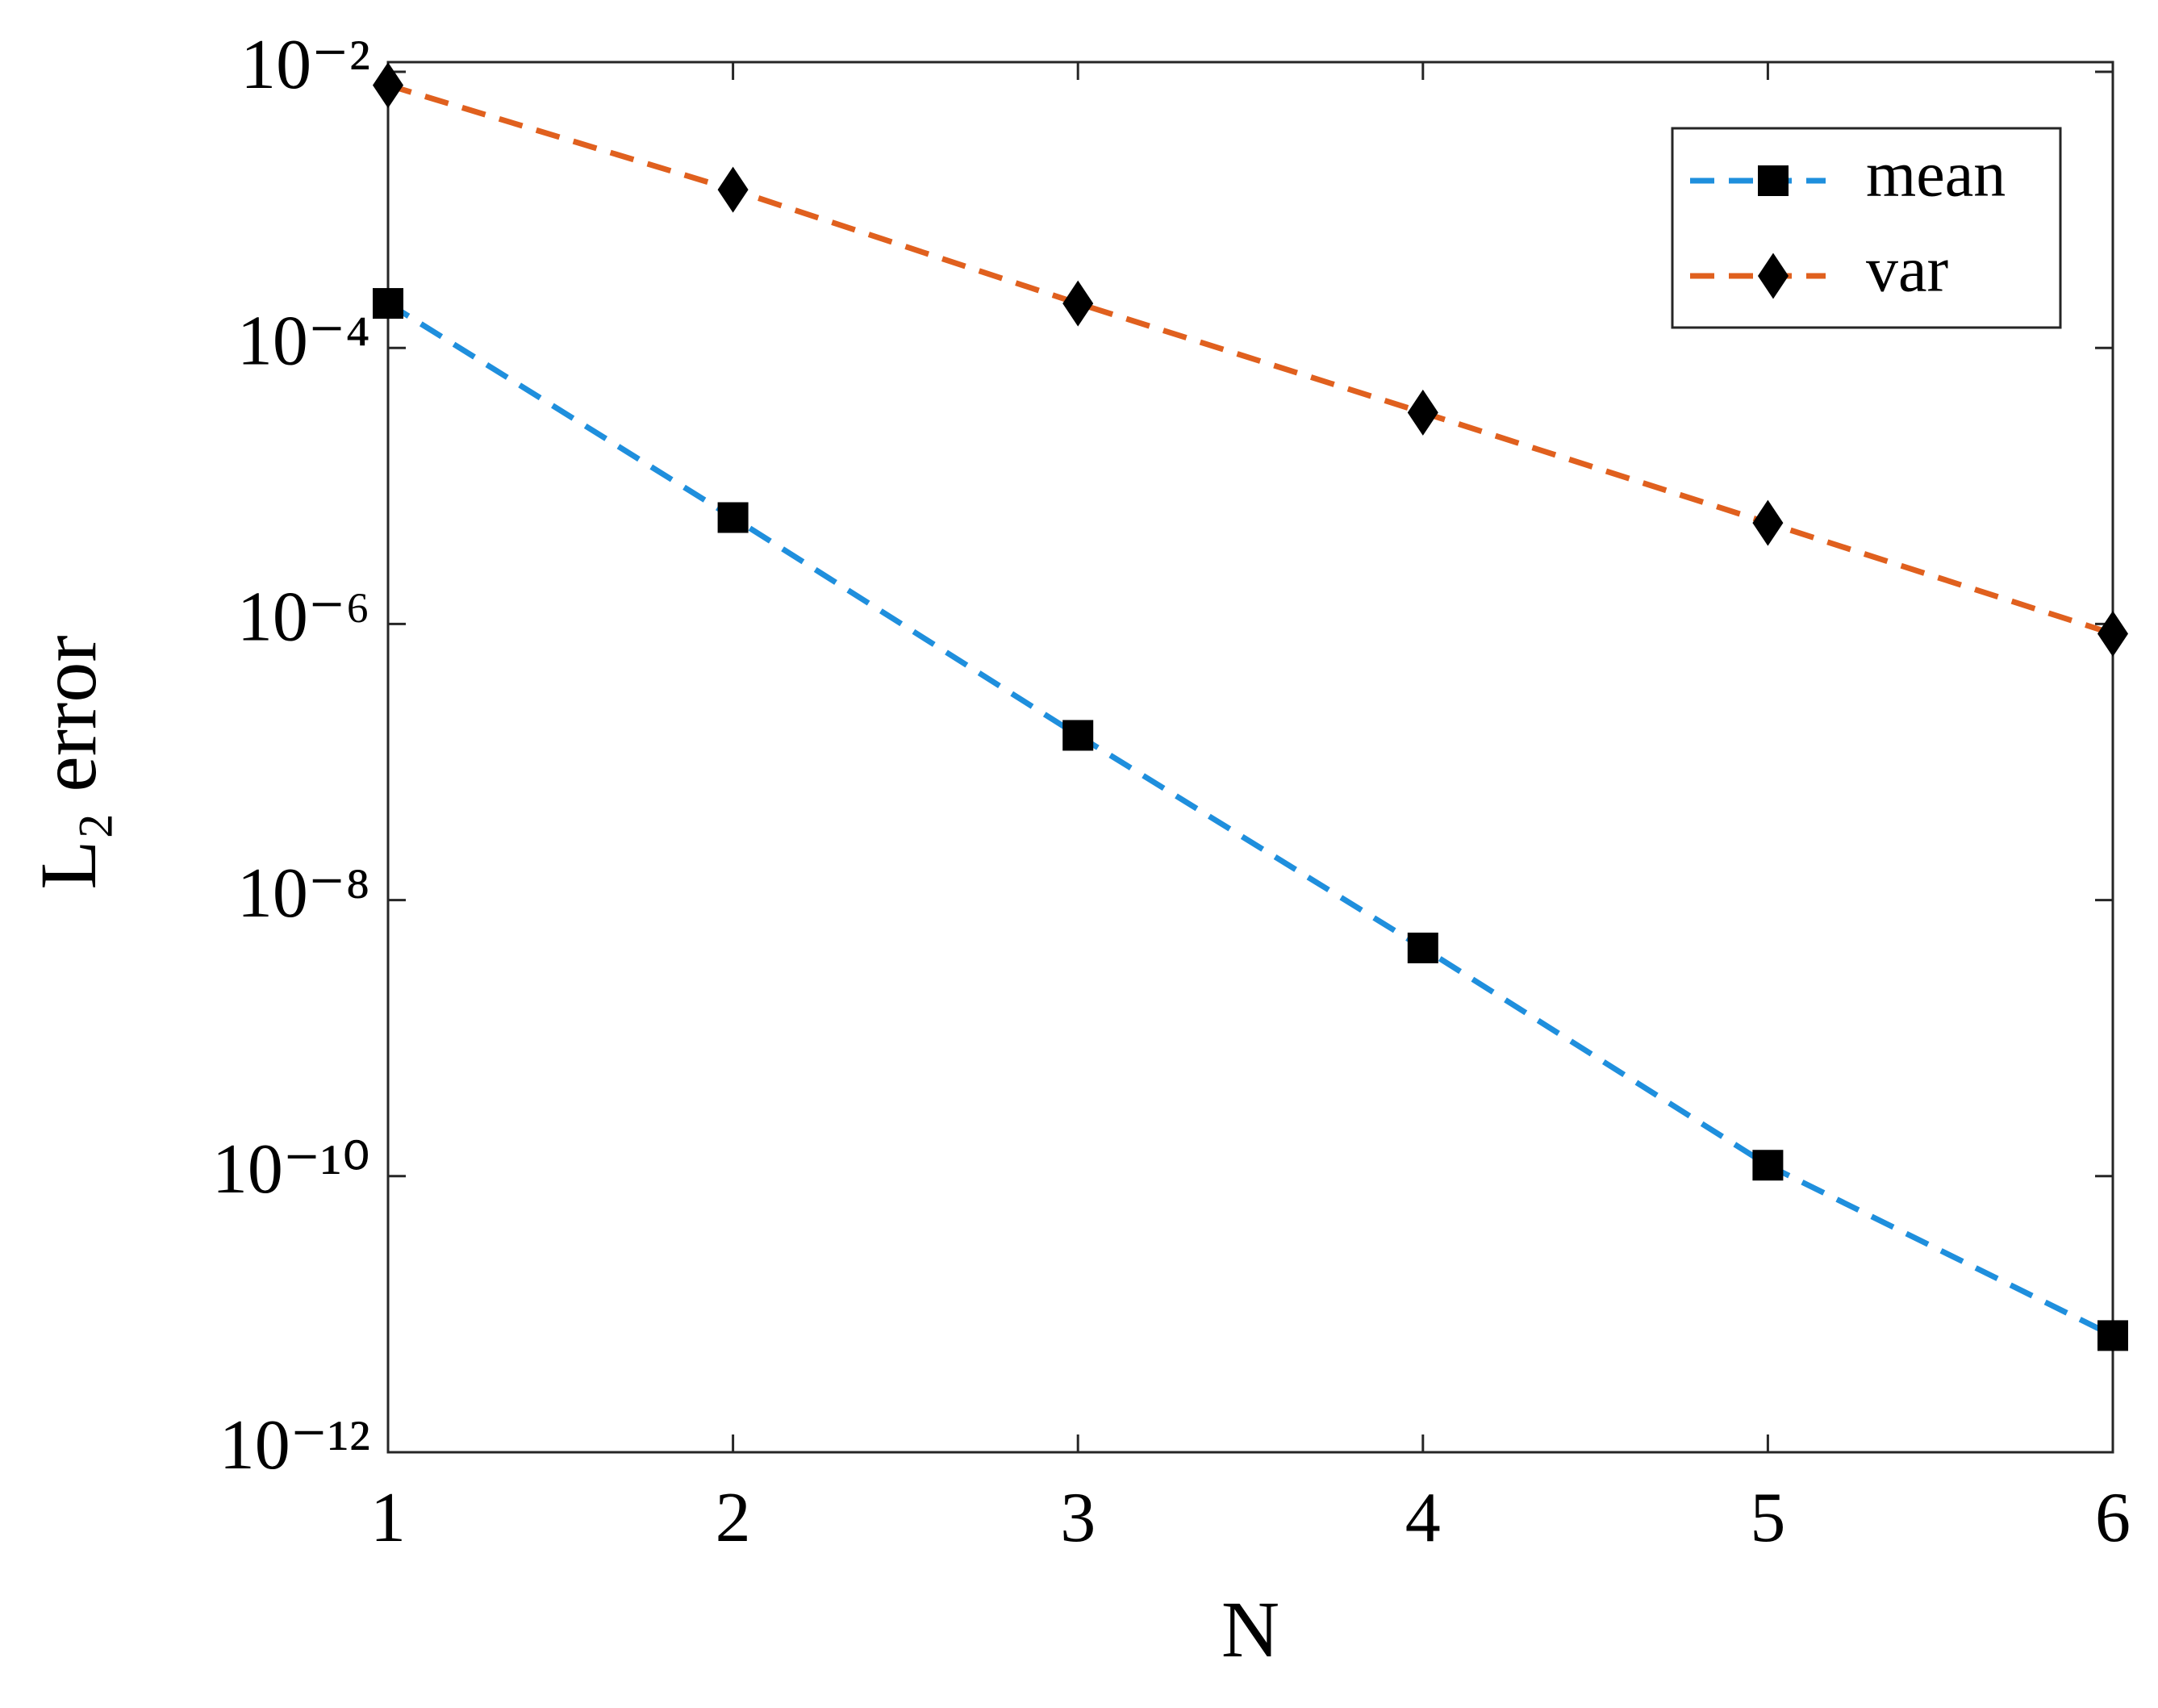  I want to click on x-tick-label: 4, so click(1423, 1518).